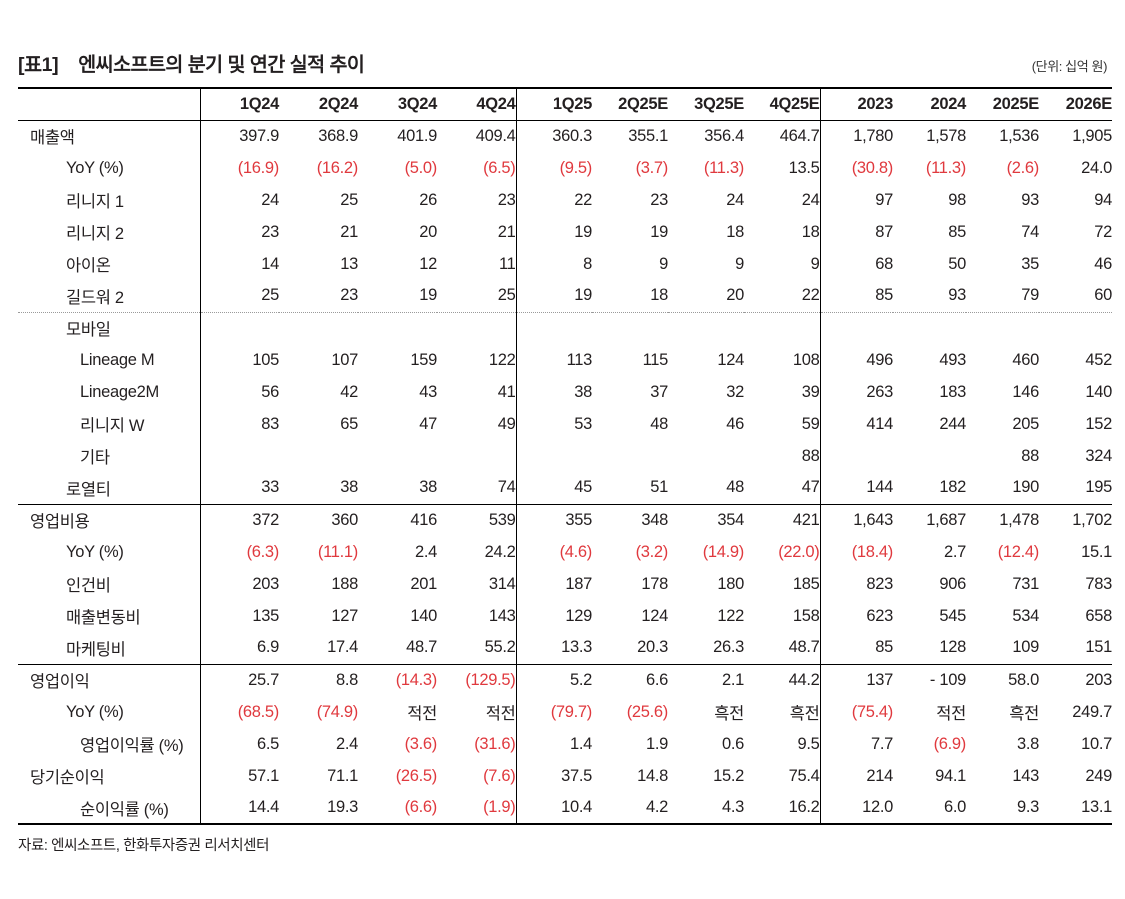  I want to click on unit-label: (단위: 십억 원), so click(1069, 66).